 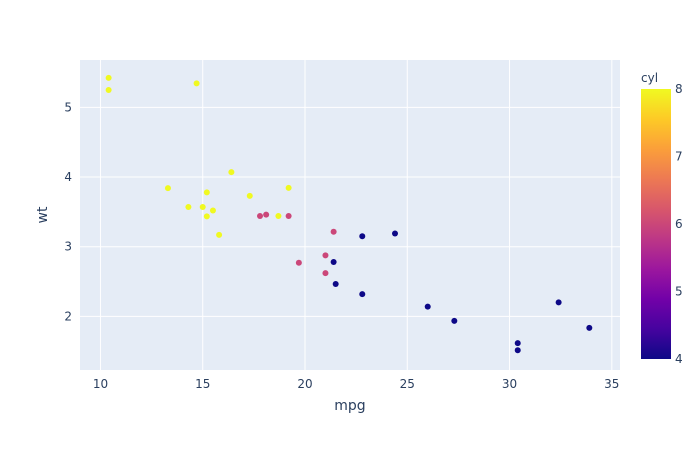 What do you see at coordinates (679, 359) in the screenshot?
I see `colorbar-tick-label: 4` at bounding box center [679, 359].